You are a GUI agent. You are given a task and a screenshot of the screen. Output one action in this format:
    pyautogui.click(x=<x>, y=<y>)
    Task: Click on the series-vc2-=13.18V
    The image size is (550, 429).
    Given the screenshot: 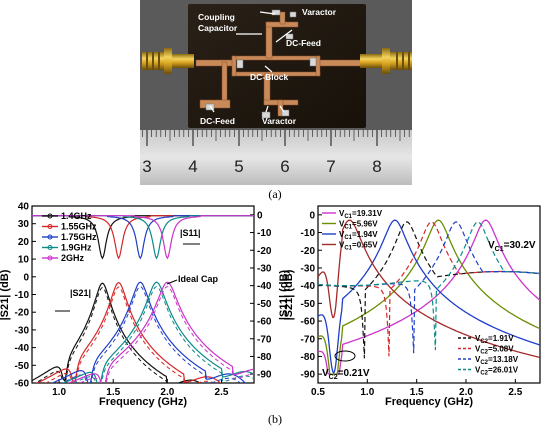 What is the action you would take?
    pyautogui.click(x=429, y=287)
    